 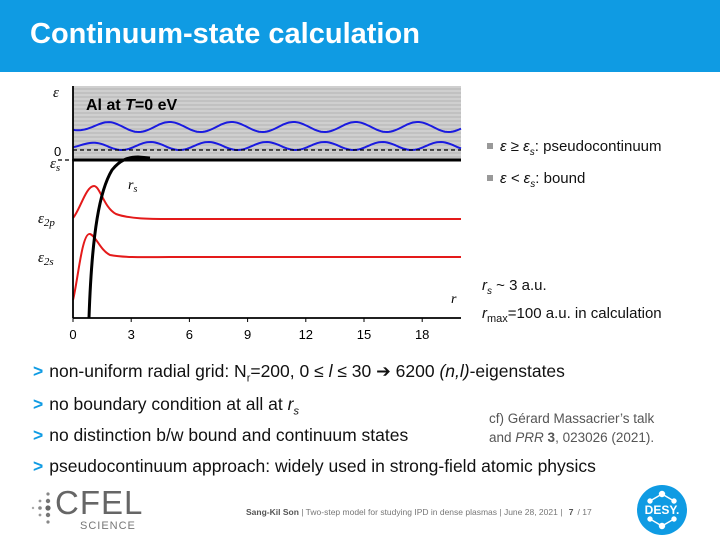 What do you see at coordinates (572, 418) in the screenshot?
I see `citation-line1: cf) Gérard Massacrier’s talk` at bounding box center [572, 418].